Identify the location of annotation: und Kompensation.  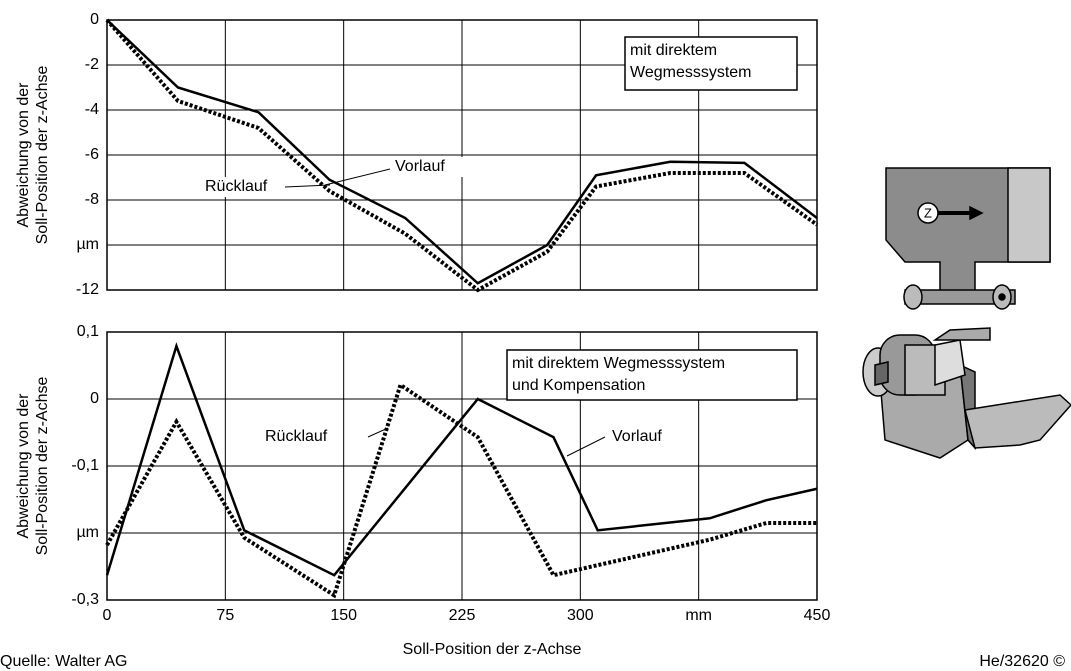
(578, 385).